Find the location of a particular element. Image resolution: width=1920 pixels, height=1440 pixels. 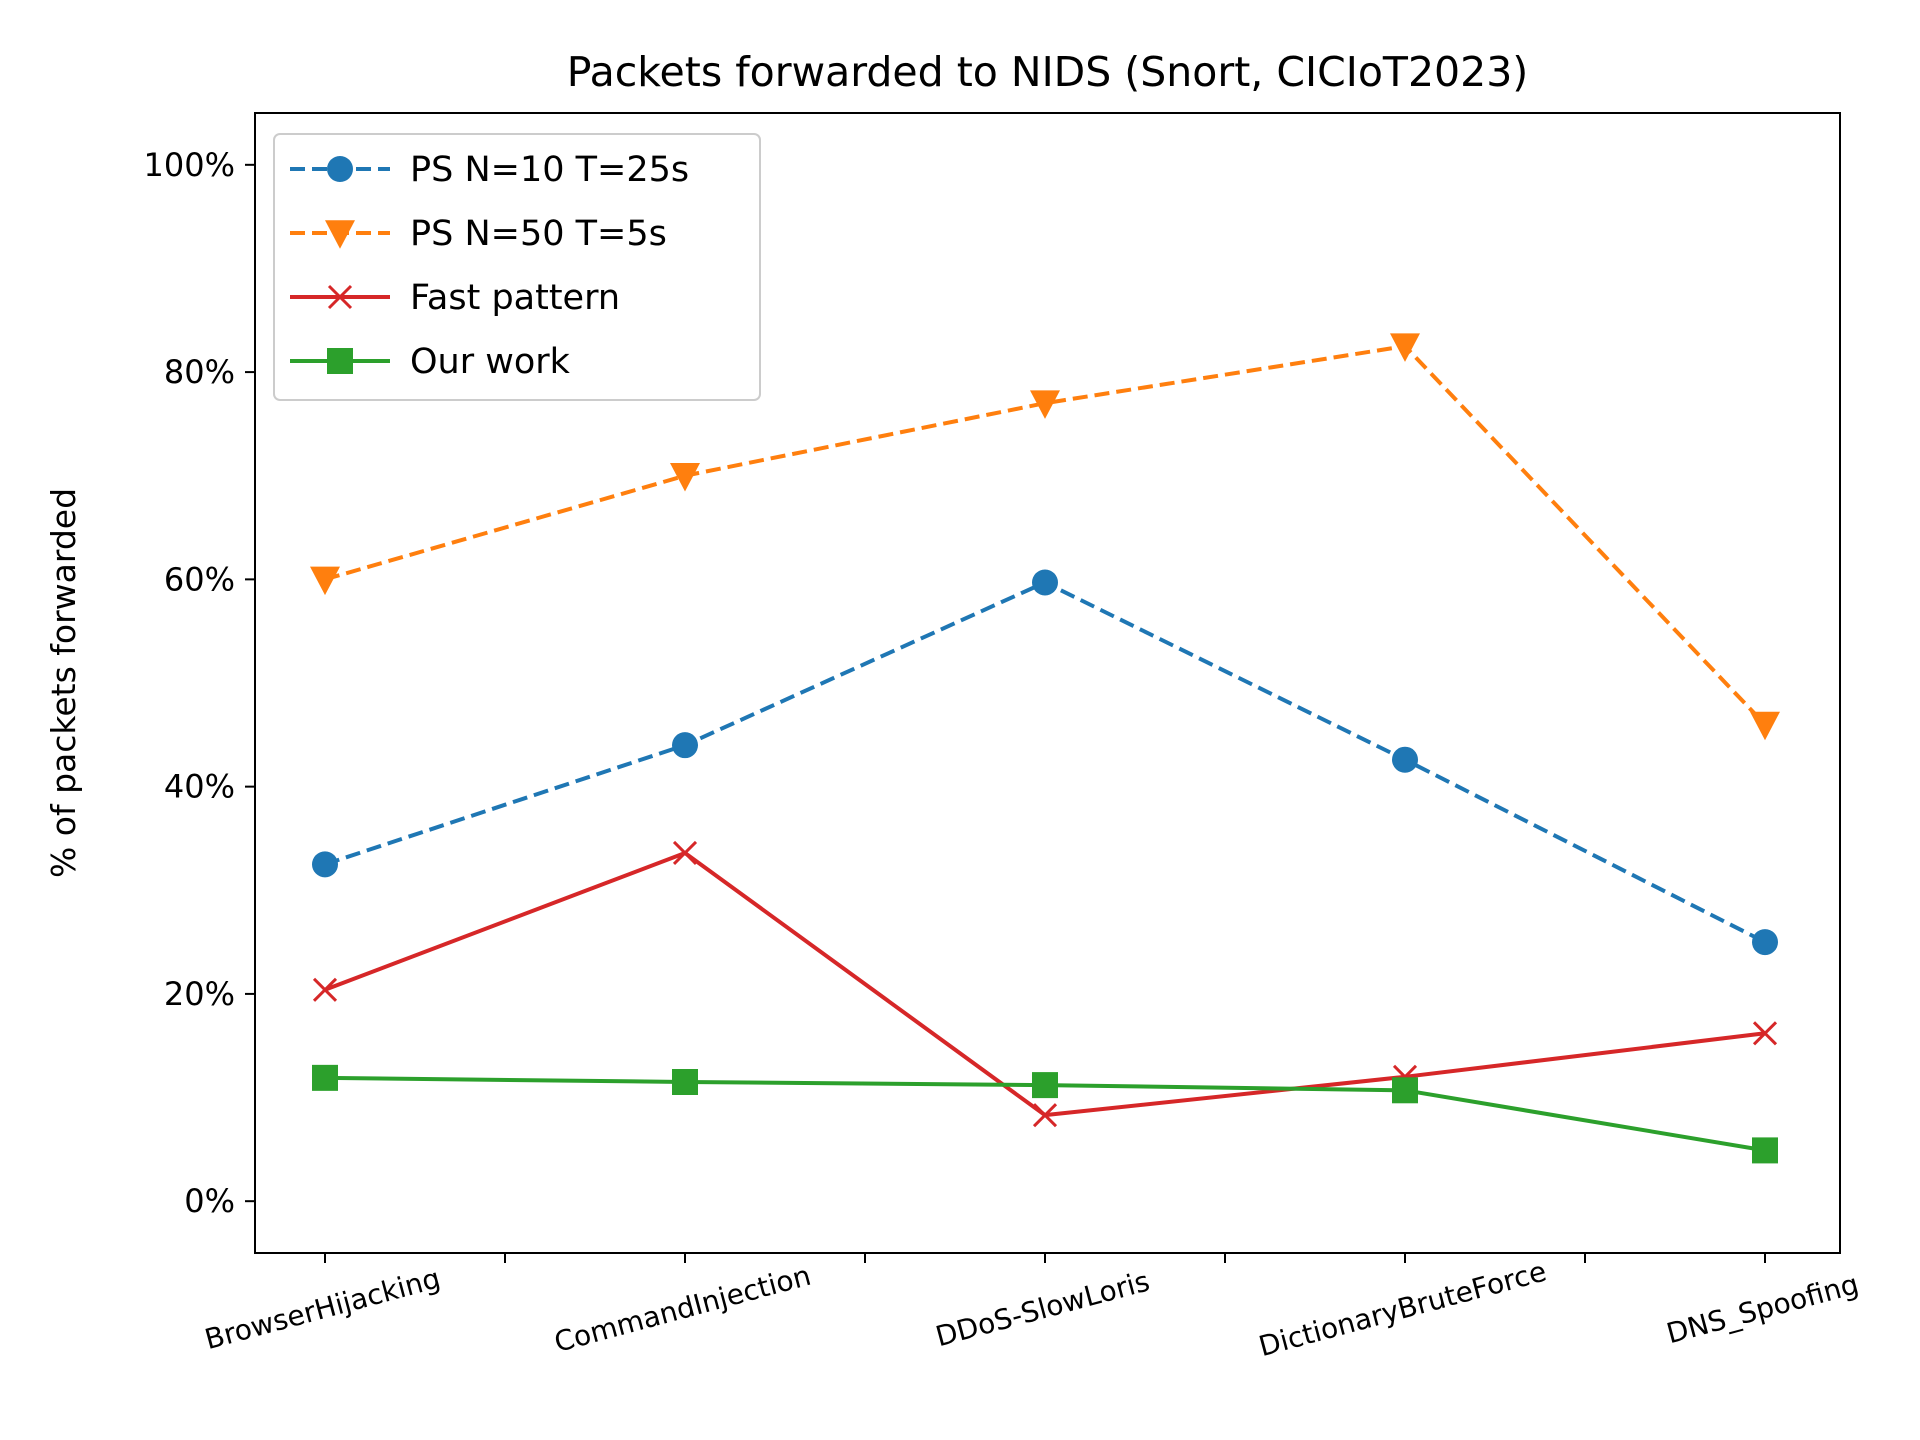

legend-entry: Fast pattern is located at coordinates (455, 298).